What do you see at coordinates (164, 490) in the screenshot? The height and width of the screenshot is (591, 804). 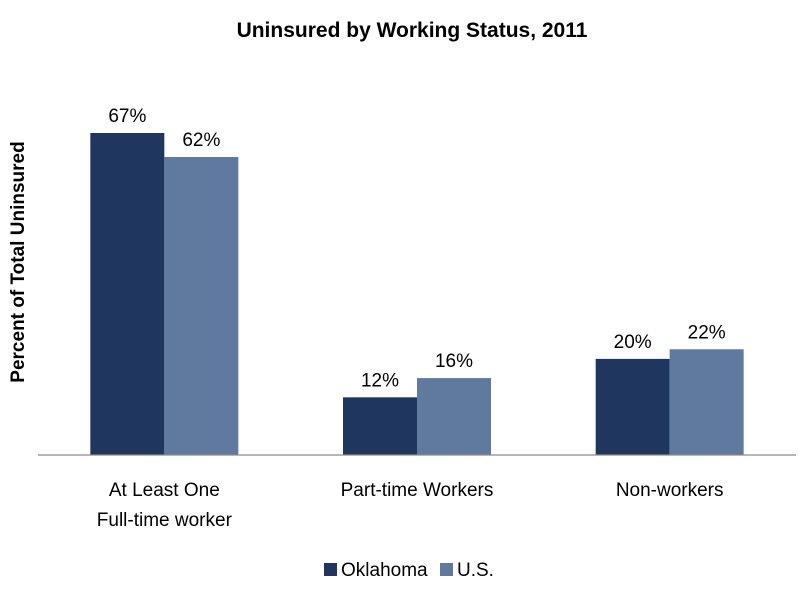 I see `category-label: At Least One` at bounding box center [164, 490].